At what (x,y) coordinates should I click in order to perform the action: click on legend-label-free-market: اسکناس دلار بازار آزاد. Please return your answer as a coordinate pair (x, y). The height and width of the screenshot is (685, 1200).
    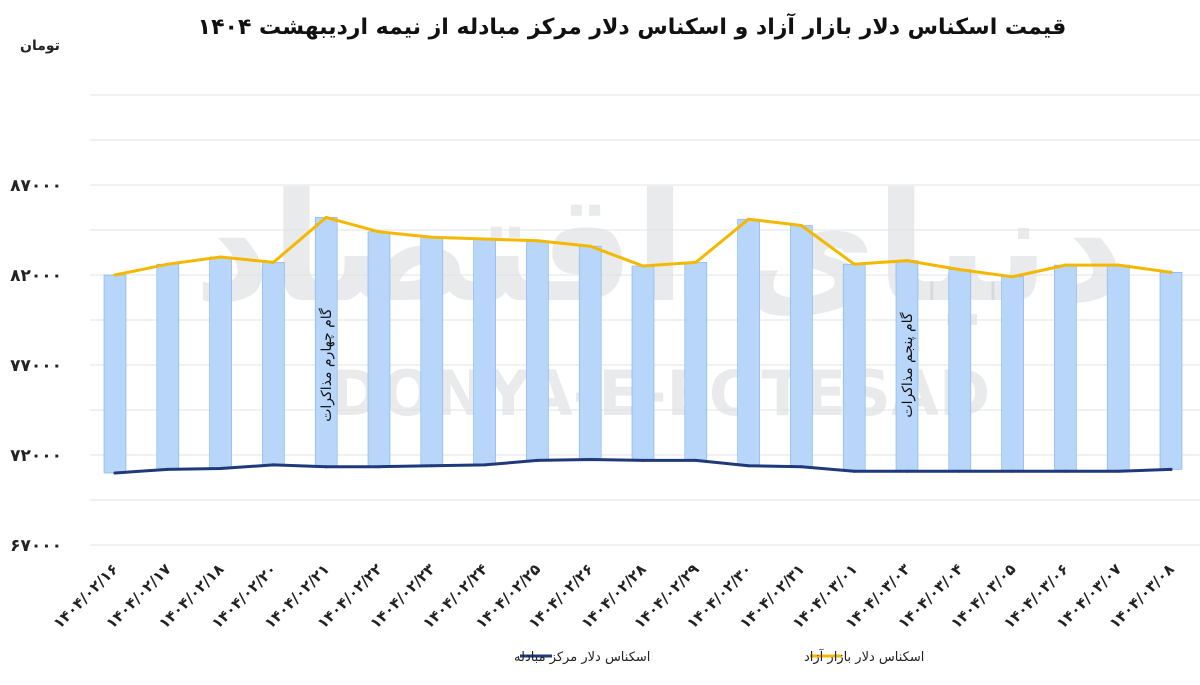
    Looking at the image, I should click on (864, 656).